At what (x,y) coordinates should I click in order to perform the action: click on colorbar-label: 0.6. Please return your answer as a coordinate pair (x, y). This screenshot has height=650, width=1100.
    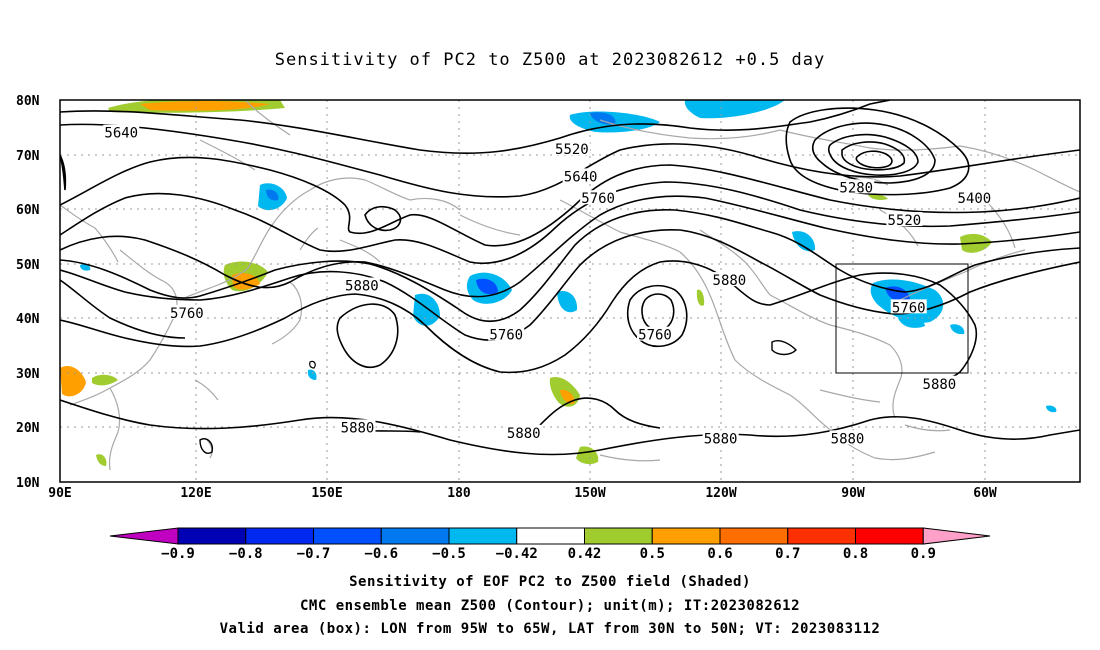
    Looking at the image, I should click on (719, 554).